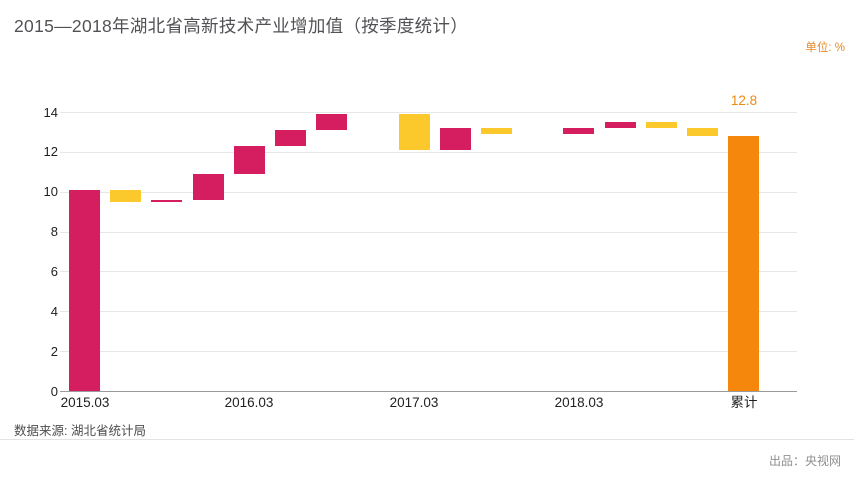 The image size is (854, 480). What do you see at coordinates (241, 26) in the screenshot?
I see `page-title: 2015—2018年湖北省高新技术产业增加值（按季度统计）` at bounding box center [241, 26].